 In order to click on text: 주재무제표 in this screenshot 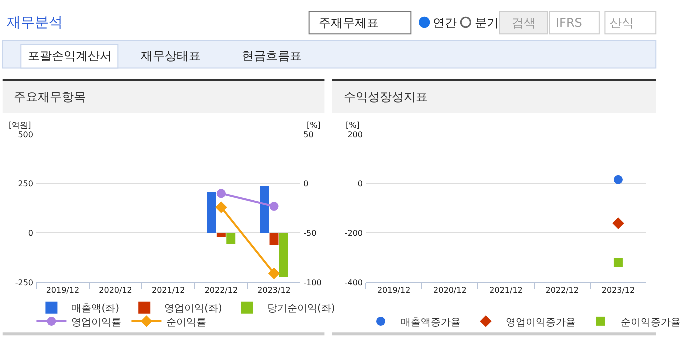, I will do `click(349, 23)`.